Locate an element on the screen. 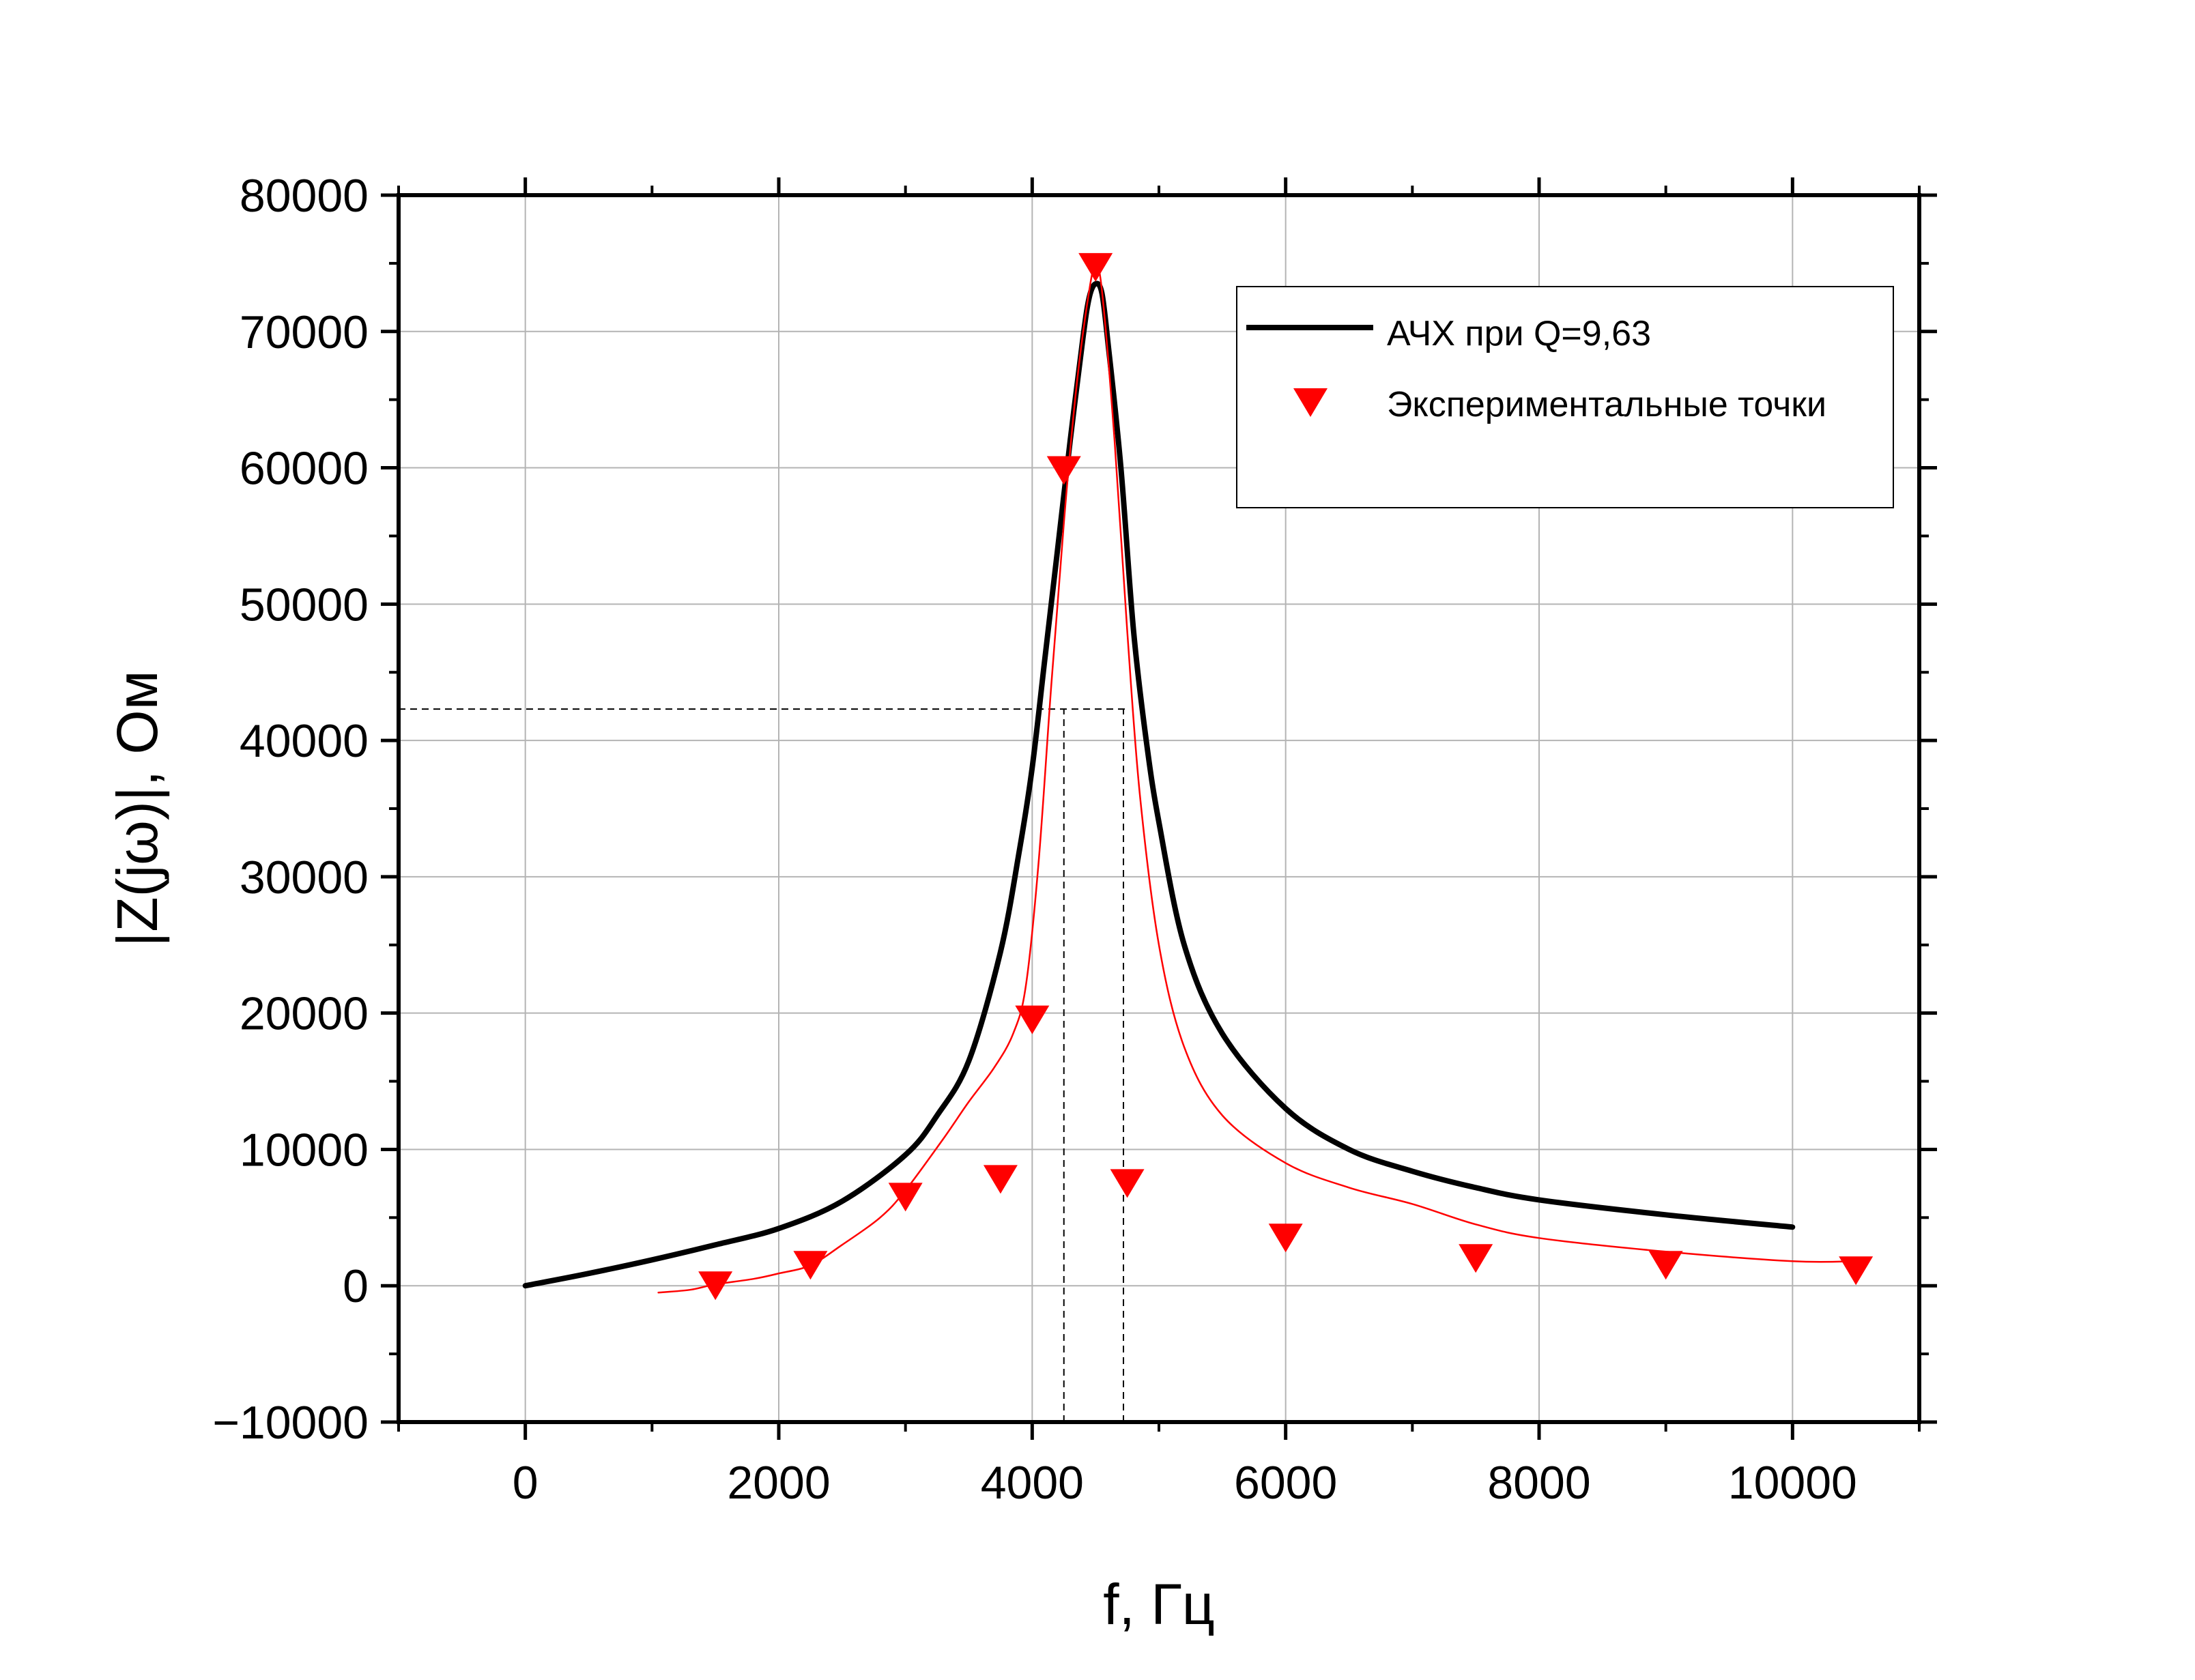 The width and height of the screenshot is (2195, 1680). x-tick-label: 4000 is located at coordinates (1032, 1483).